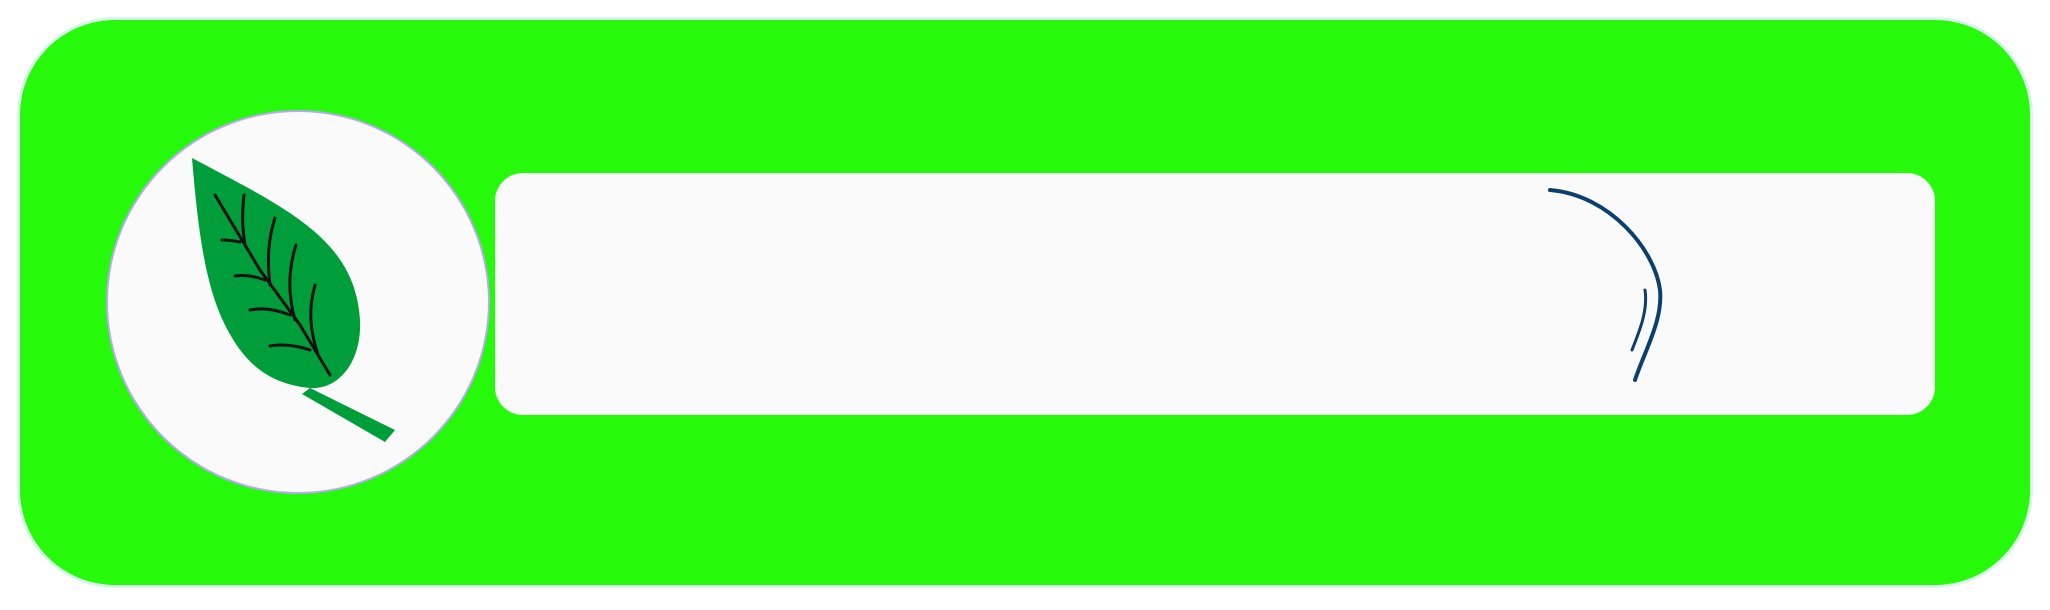  Describe the element at coordinates (293, 300) in the screenshot. I see `leaf-icon` at that location.